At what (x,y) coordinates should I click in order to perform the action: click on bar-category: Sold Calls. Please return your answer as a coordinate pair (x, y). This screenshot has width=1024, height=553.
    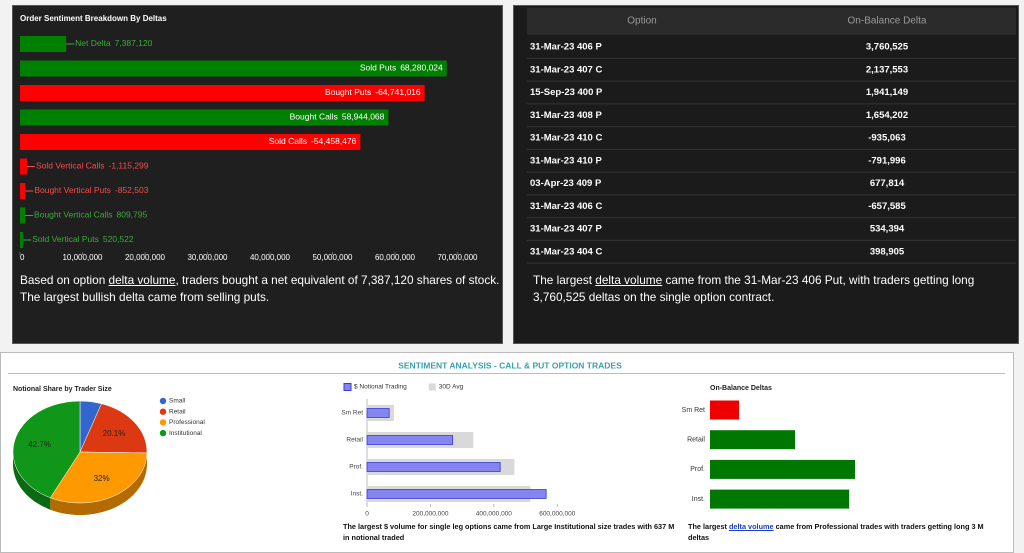
    Looking at the image, I should click on (288, 141).